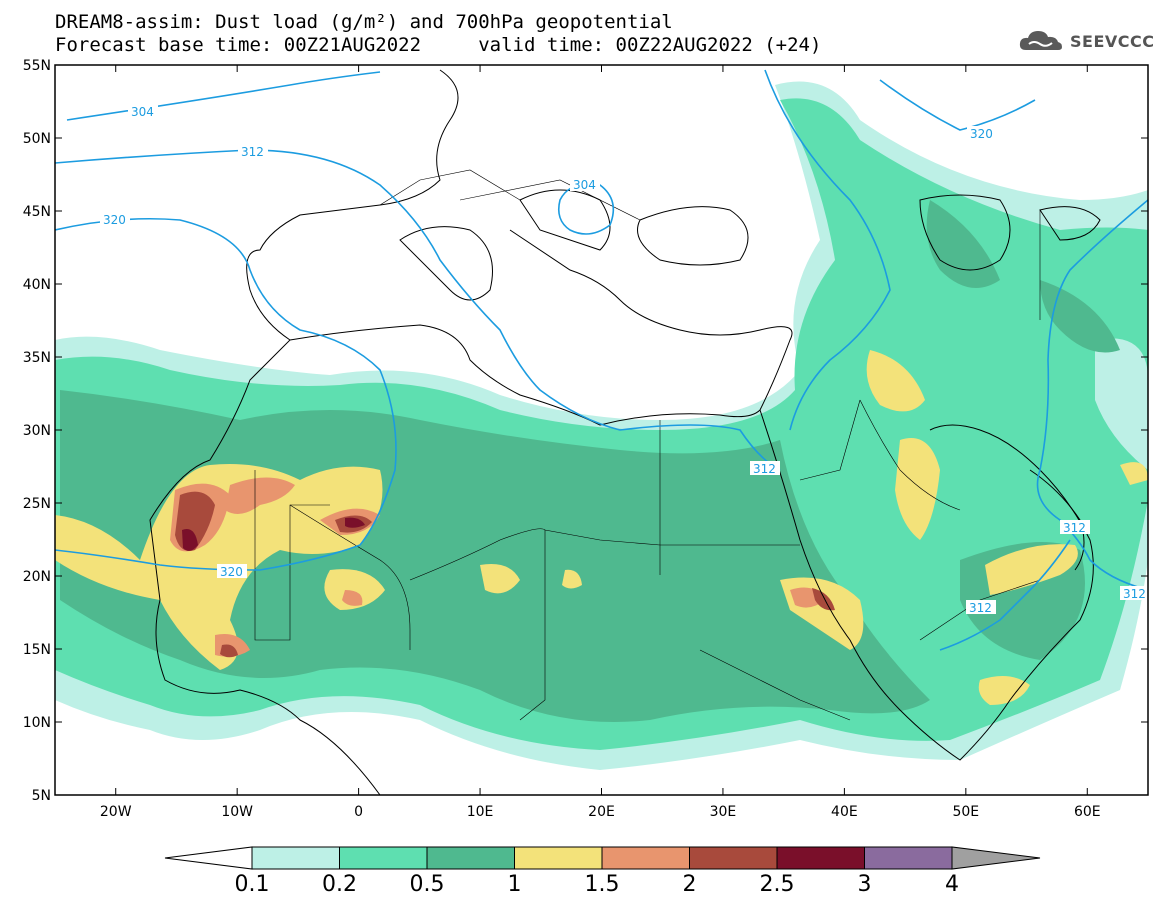  Describe the element at coordinates (515, 884) in the screenshot. I see `colorbar-label: 1` at that location.